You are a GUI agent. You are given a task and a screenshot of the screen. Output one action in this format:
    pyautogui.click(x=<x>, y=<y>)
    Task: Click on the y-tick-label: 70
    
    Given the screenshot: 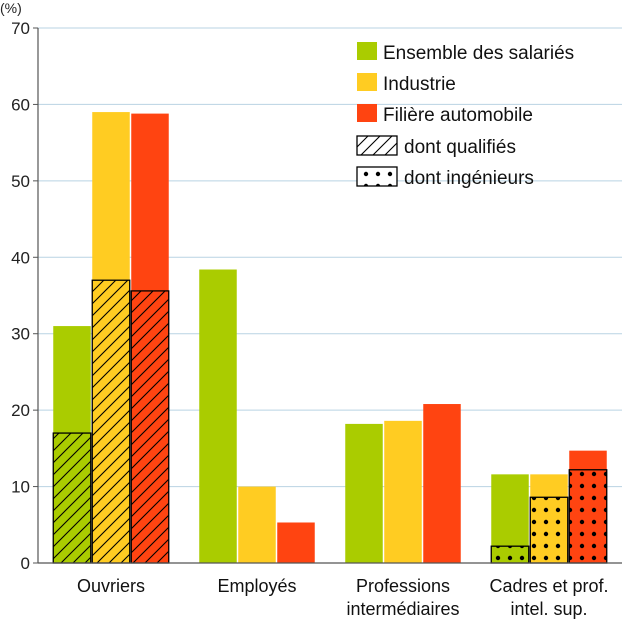 What is the action you would take?
    pyautogui.click(x=20, y=28)
    